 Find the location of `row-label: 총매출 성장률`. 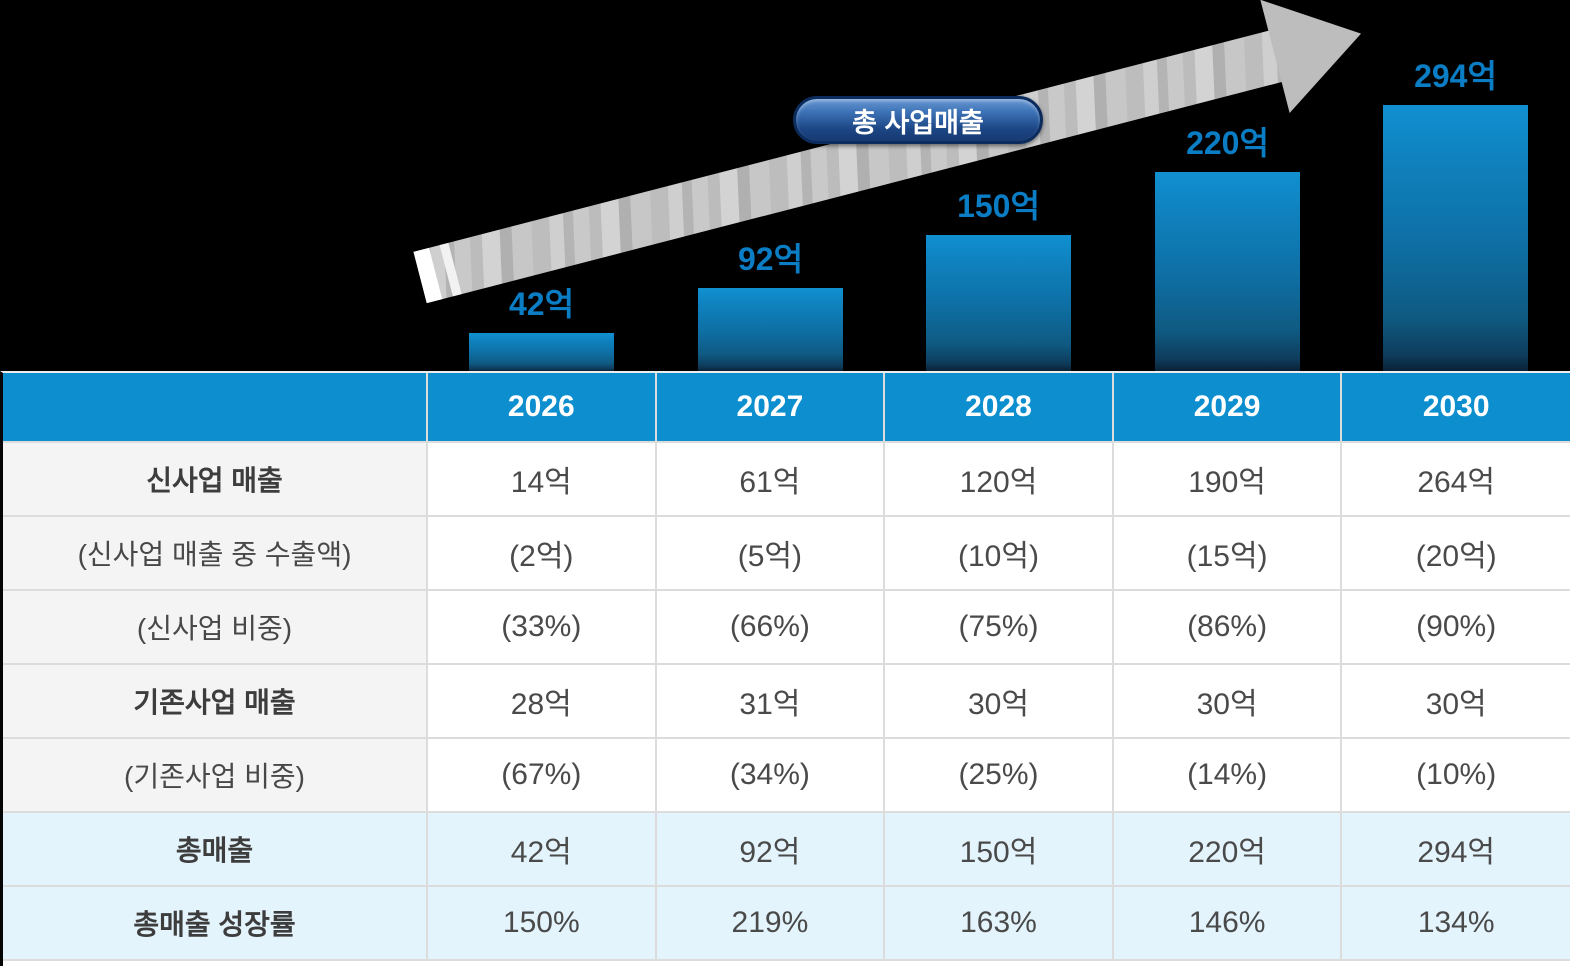

row-label: 총매출 성장률 is located at coordinates (215, 923).